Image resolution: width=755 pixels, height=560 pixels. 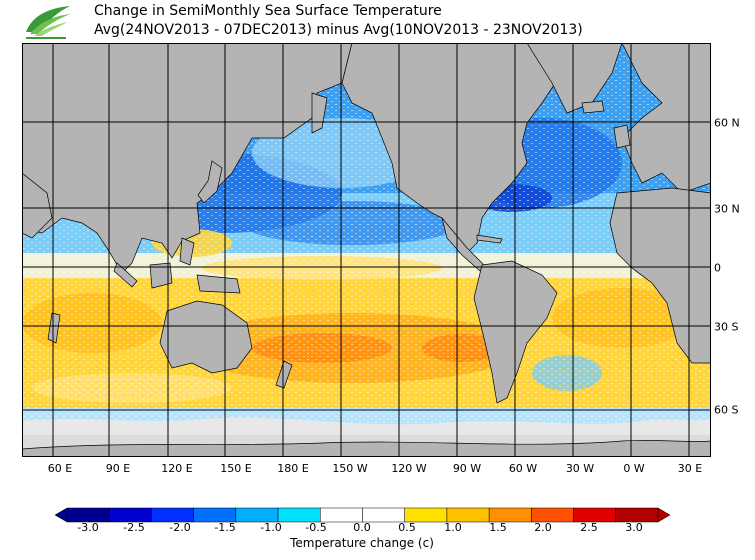 What do you see at coordinates (177, 468) in the screenshot?
I see `lon-label: 120 E` at bounding box center [177, 468].